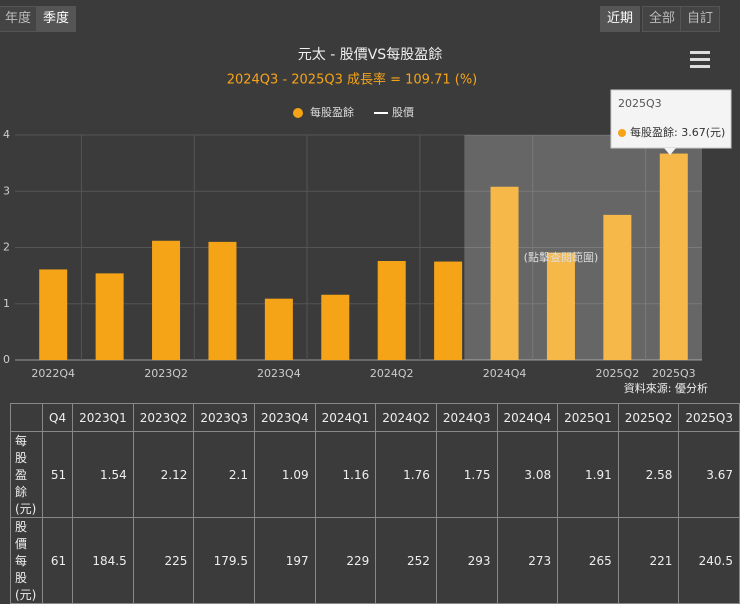  Describe the element at coordinates (588, 560) in the screenshot. I see `table-cell: 265` at that location.